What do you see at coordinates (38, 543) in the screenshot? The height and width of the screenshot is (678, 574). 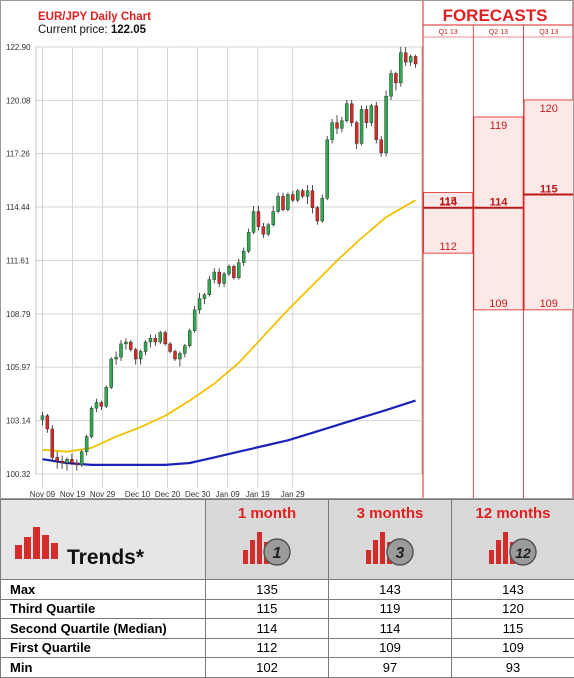 I see `bar-chart-icon` at bounding box center [38, 543].